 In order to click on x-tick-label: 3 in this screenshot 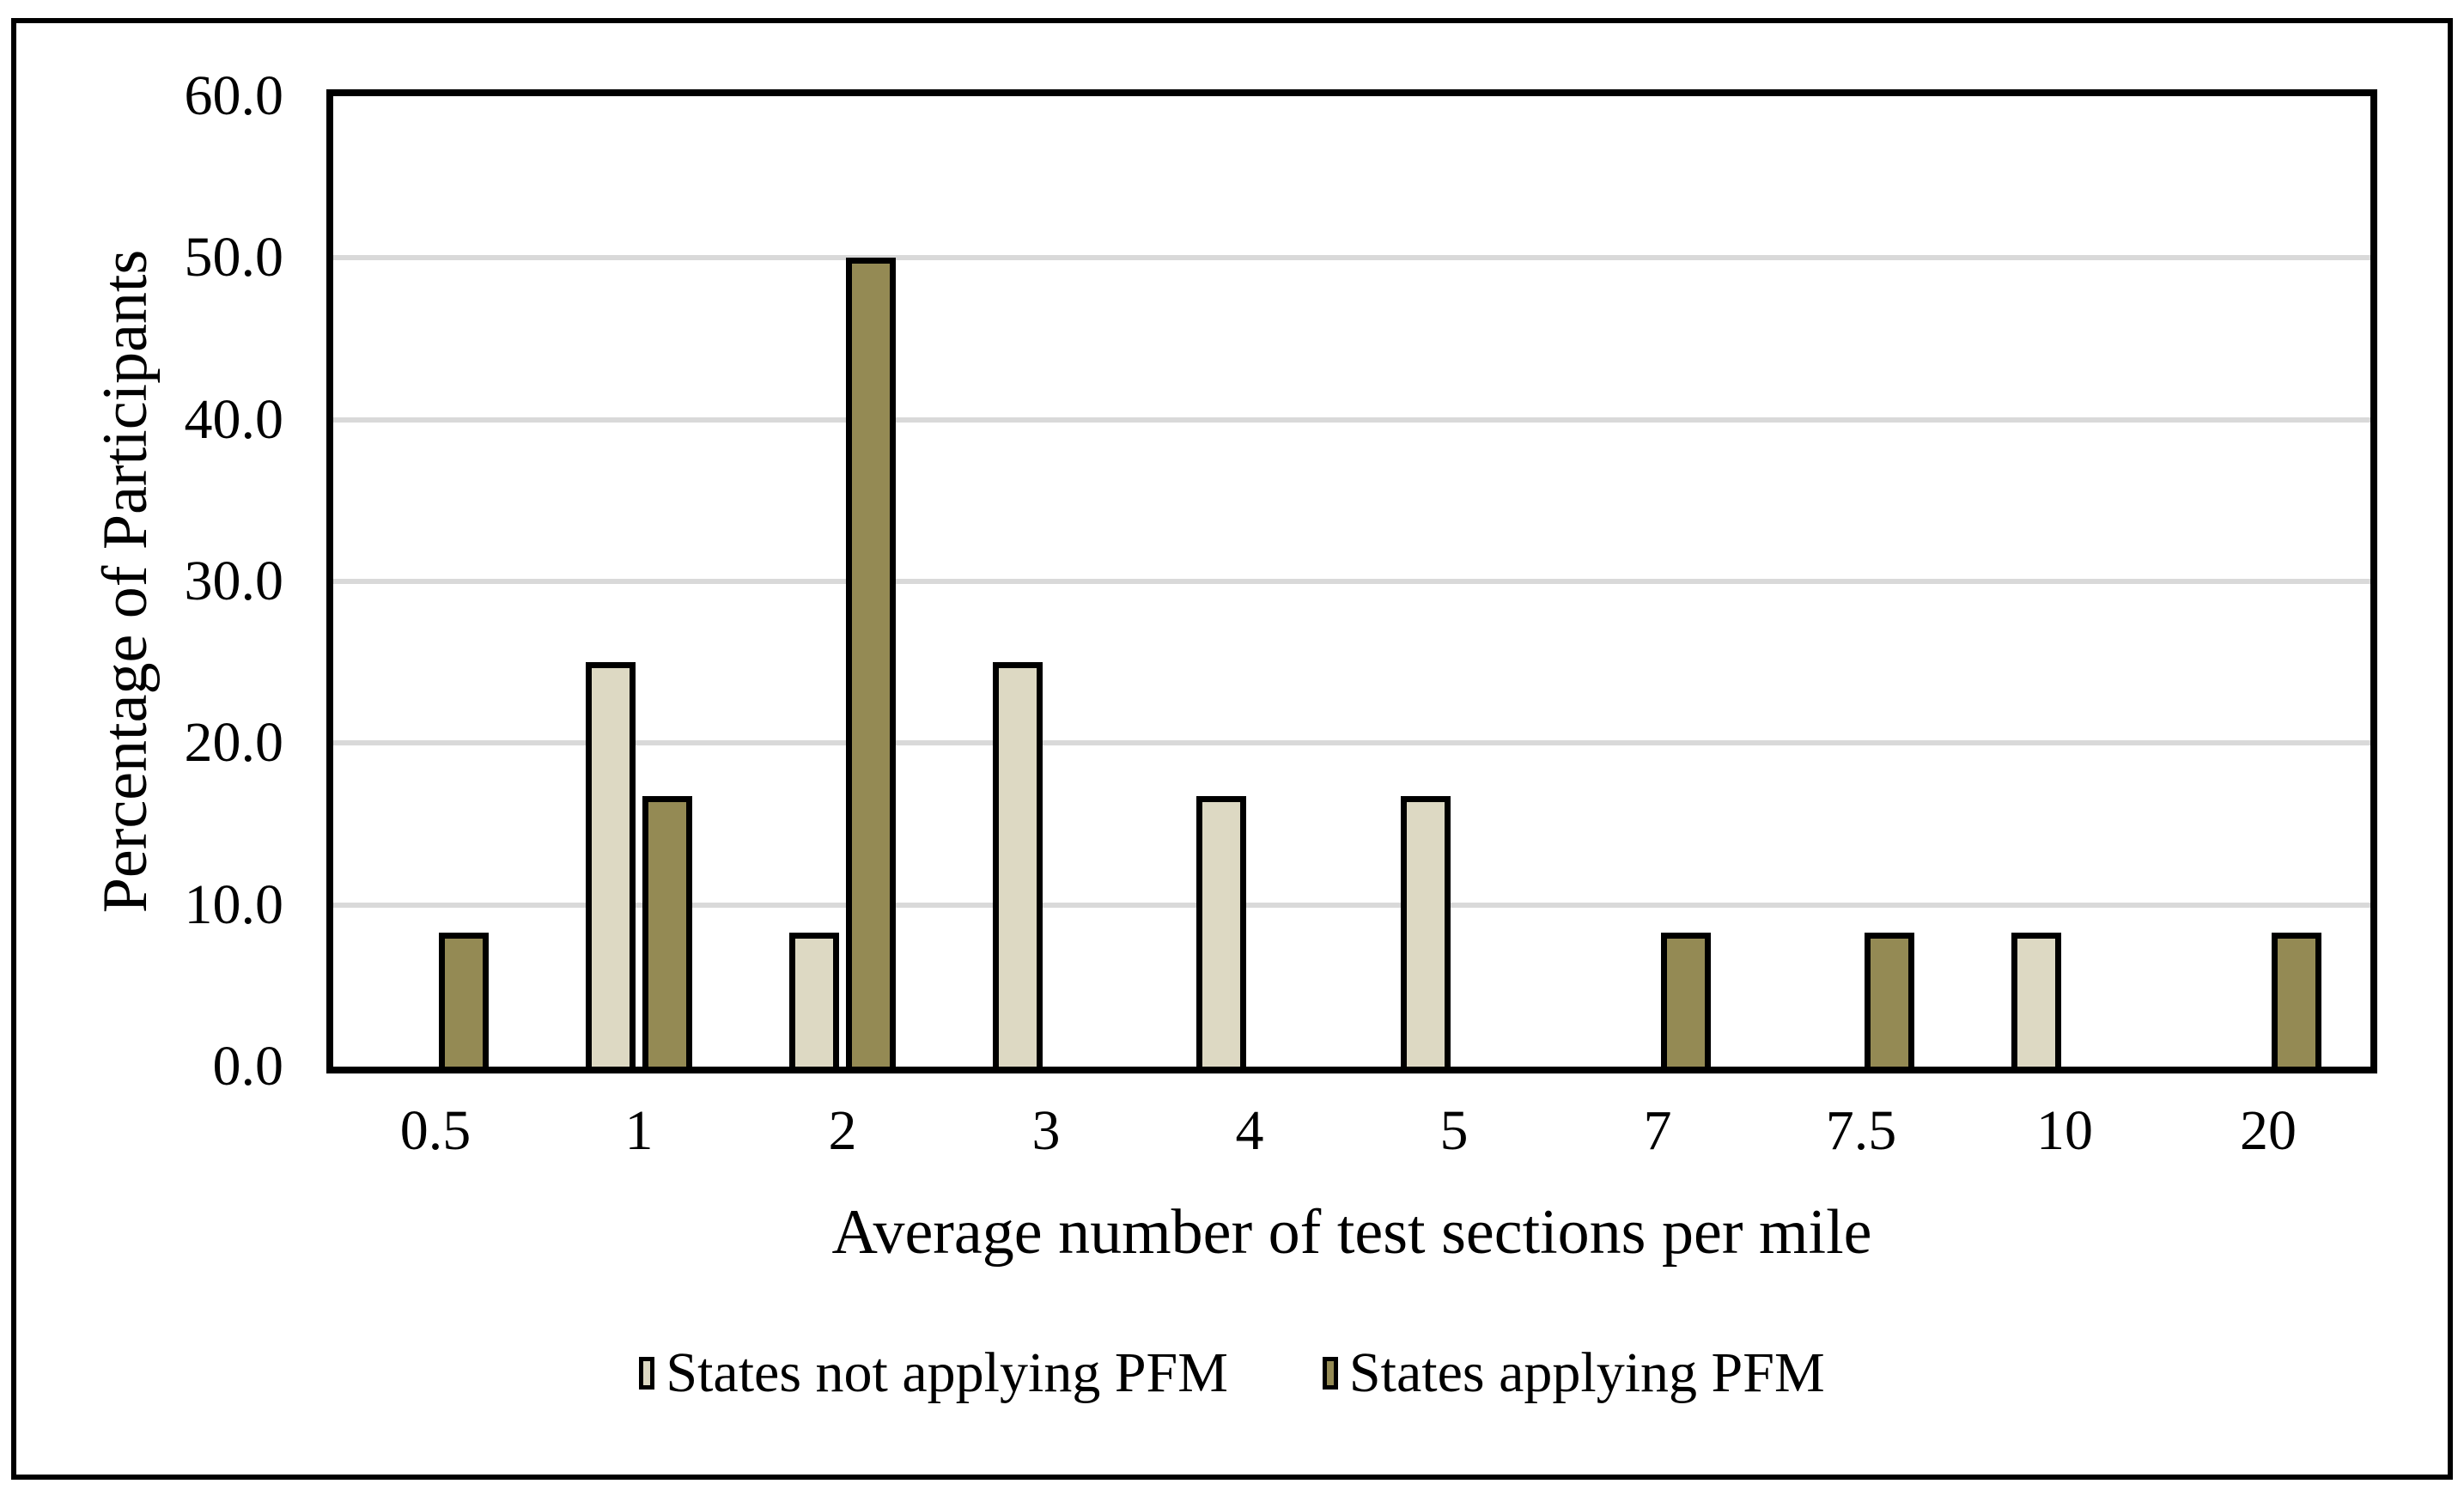, I will do `click(1046, 1131)`.